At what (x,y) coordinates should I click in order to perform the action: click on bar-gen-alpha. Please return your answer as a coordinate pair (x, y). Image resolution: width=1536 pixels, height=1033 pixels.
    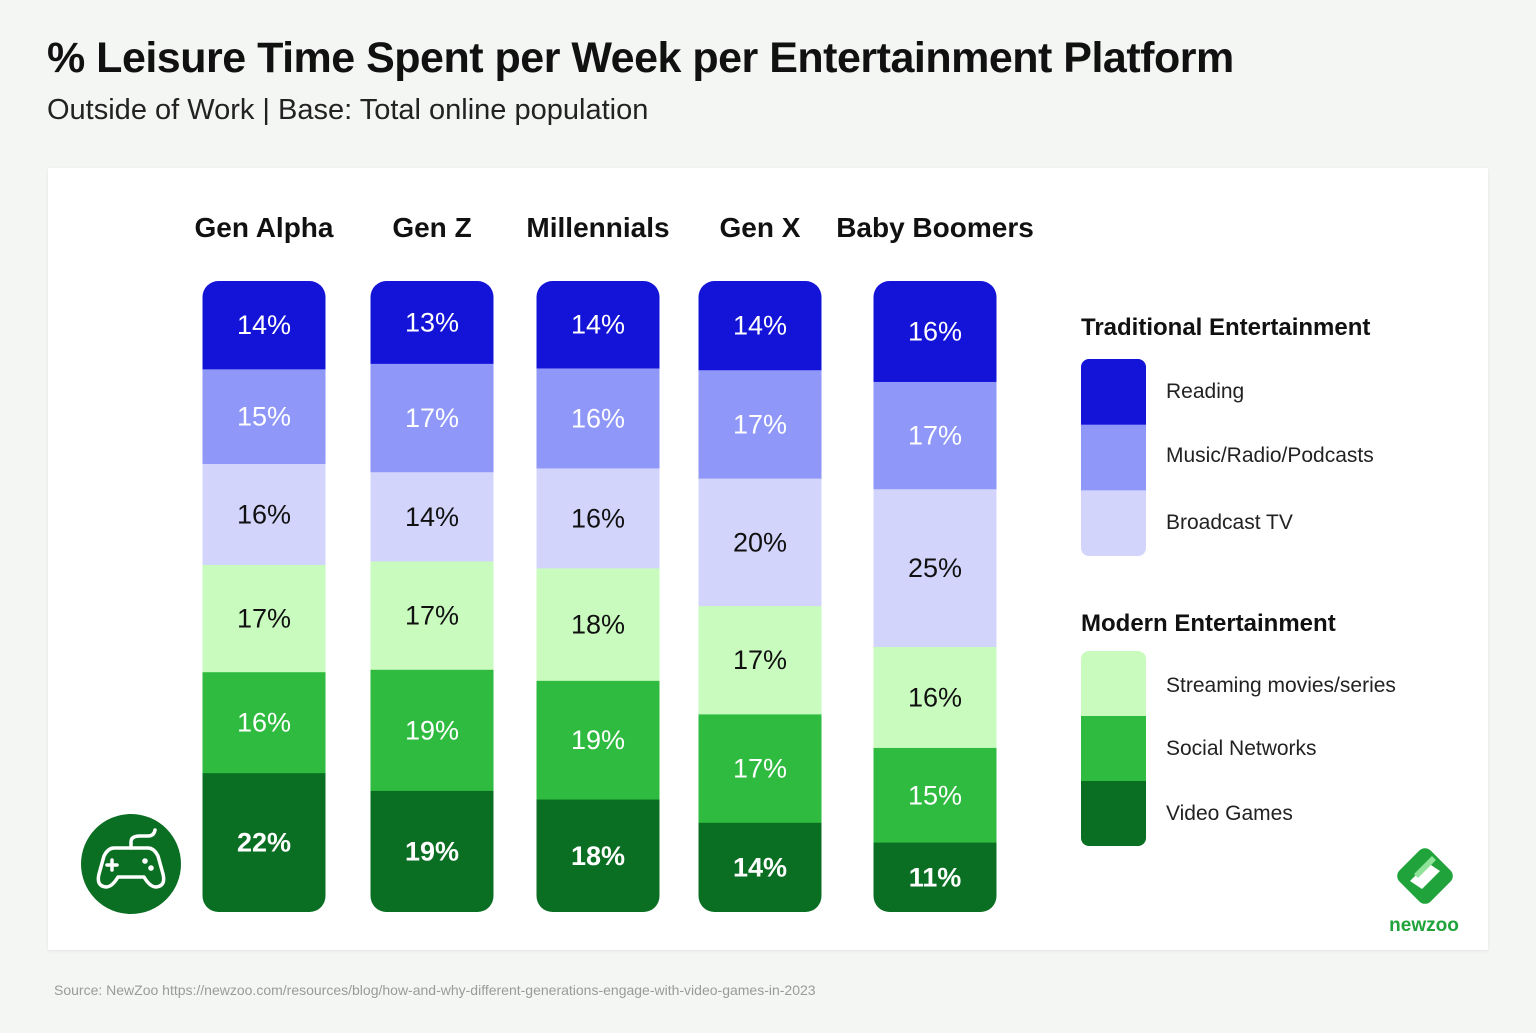
    Looking at the image, I should click on (264, 596).